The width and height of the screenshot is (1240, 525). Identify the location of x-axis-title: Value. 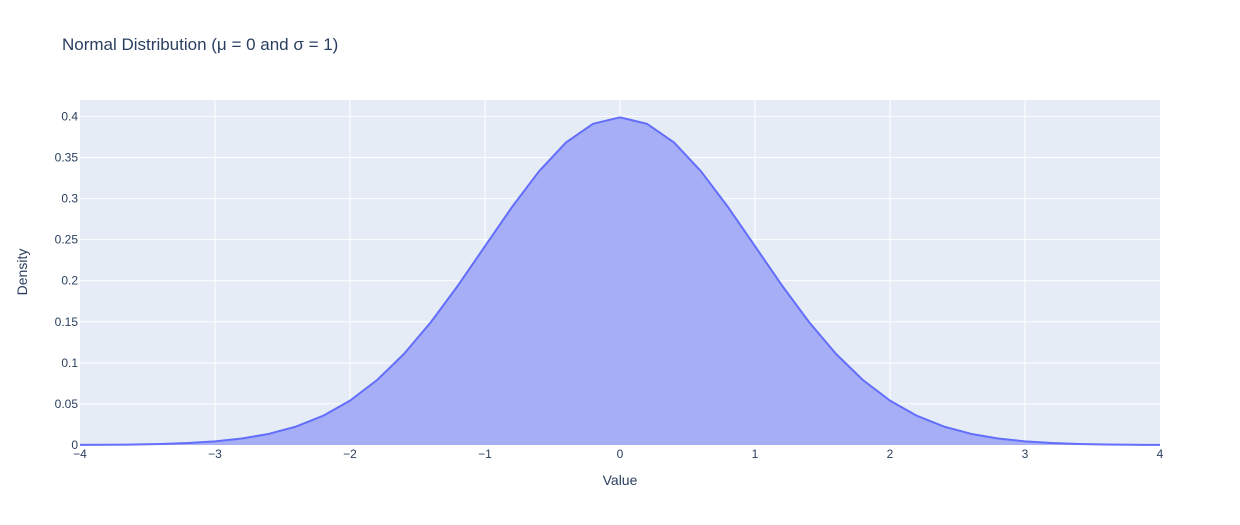
(620, 480).